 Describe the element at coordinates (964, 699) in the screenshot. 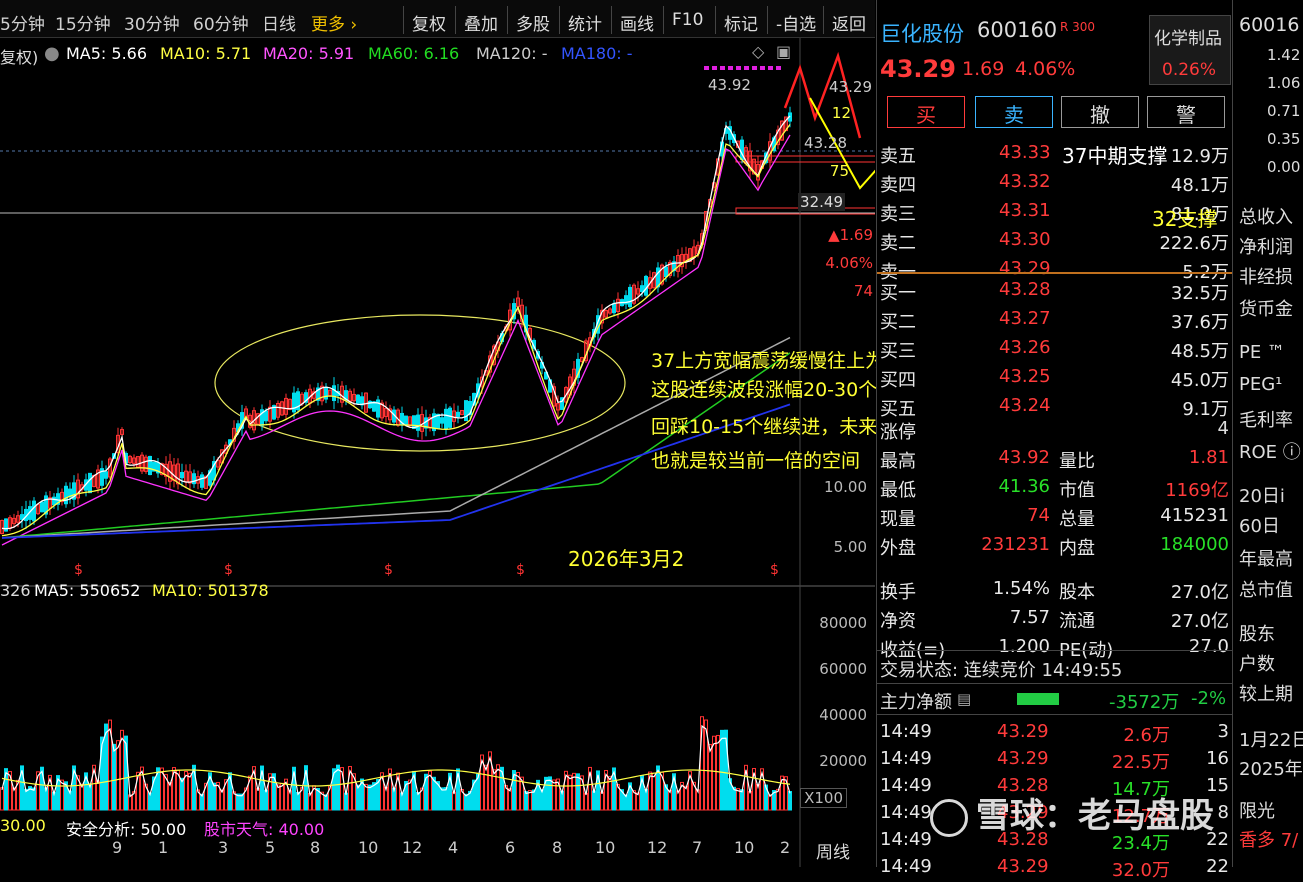

I see `list-icon: ▤` at that location.